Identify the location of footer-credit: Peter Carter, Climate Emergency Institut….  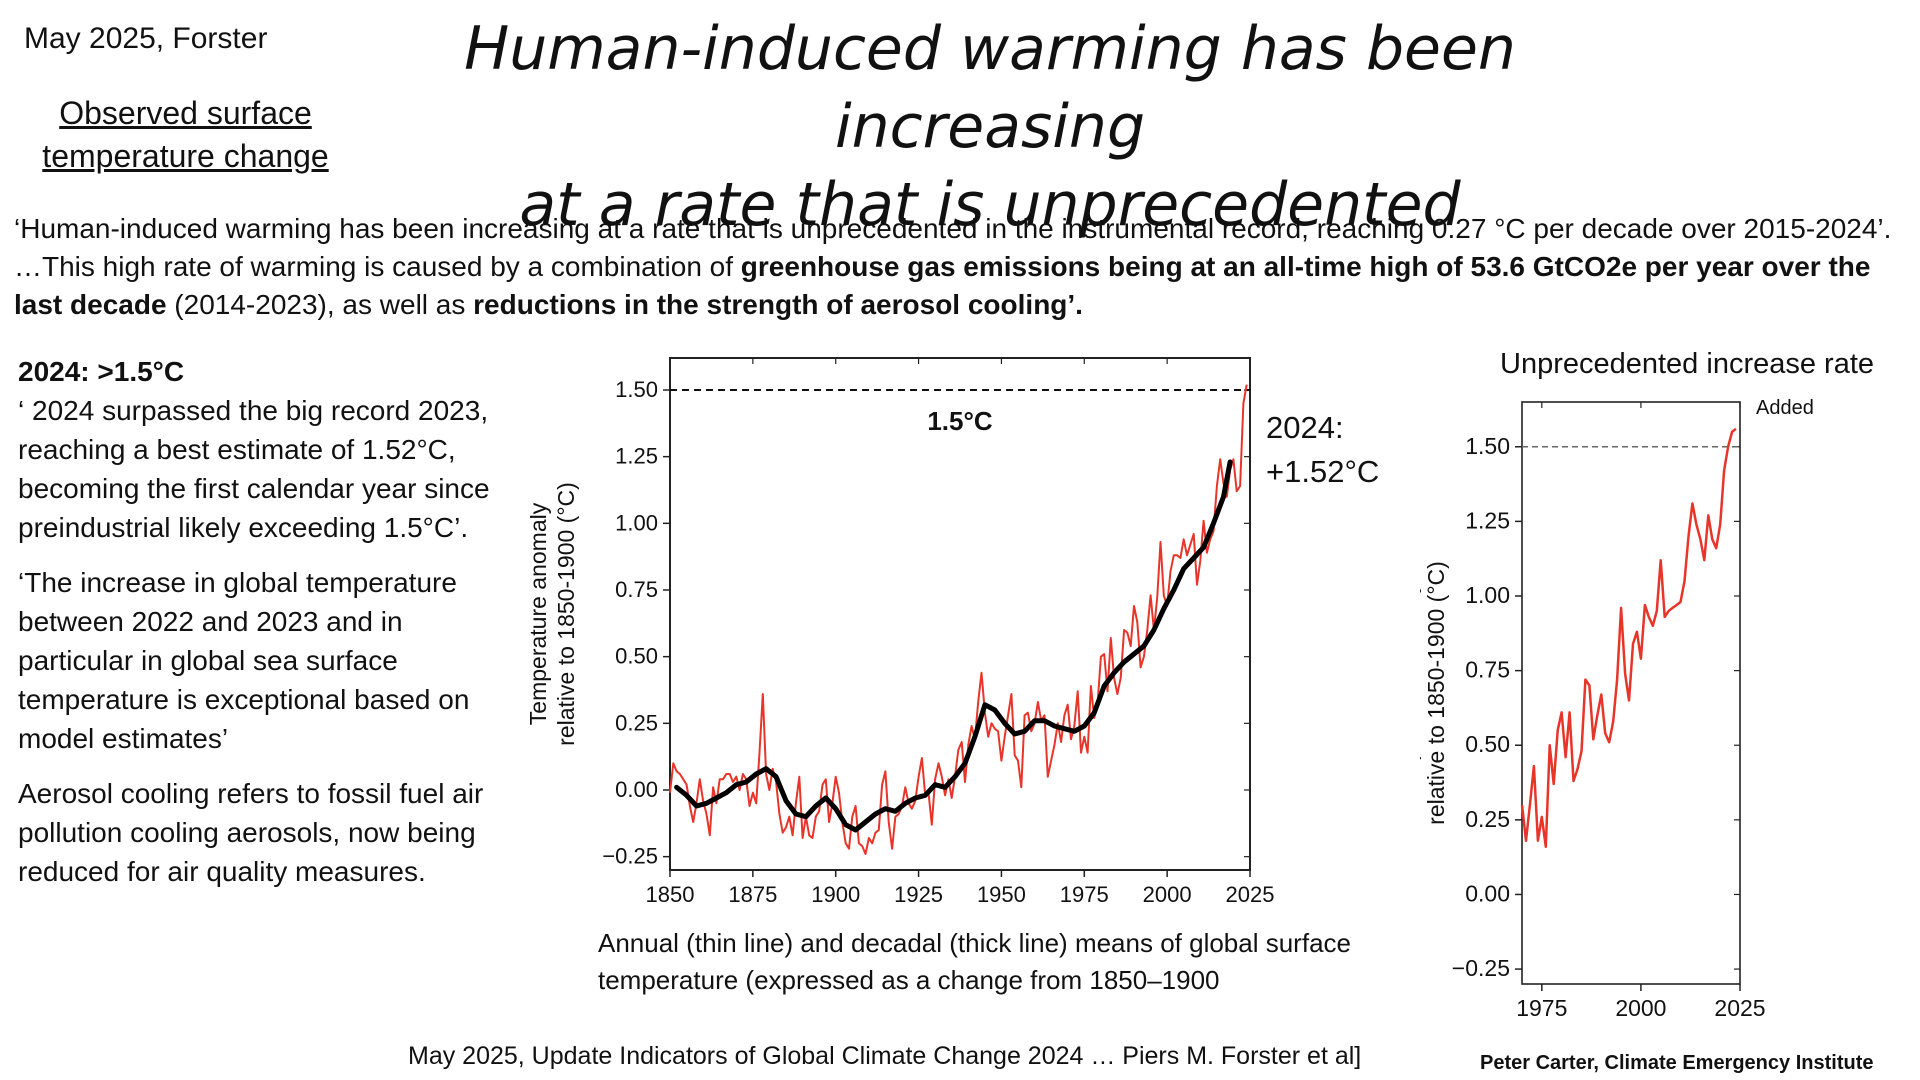
(1677, 1063).